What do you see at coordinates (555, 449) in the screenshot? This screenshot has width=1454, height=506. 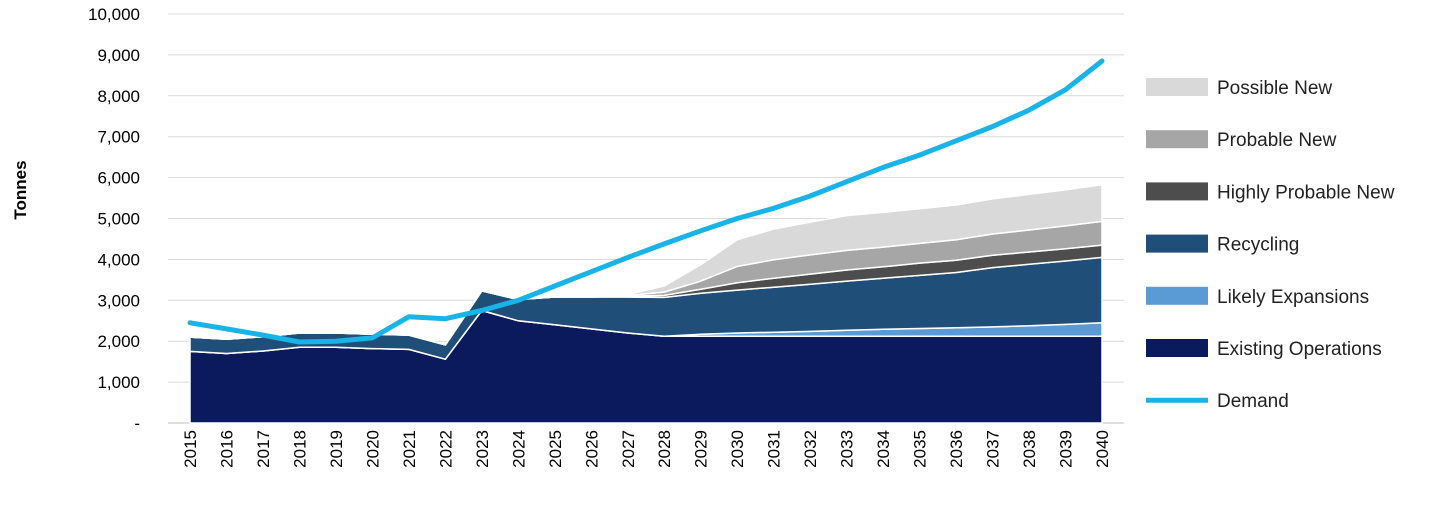 I see `x-tick-label: 2025` at bounding box center [555, 449].